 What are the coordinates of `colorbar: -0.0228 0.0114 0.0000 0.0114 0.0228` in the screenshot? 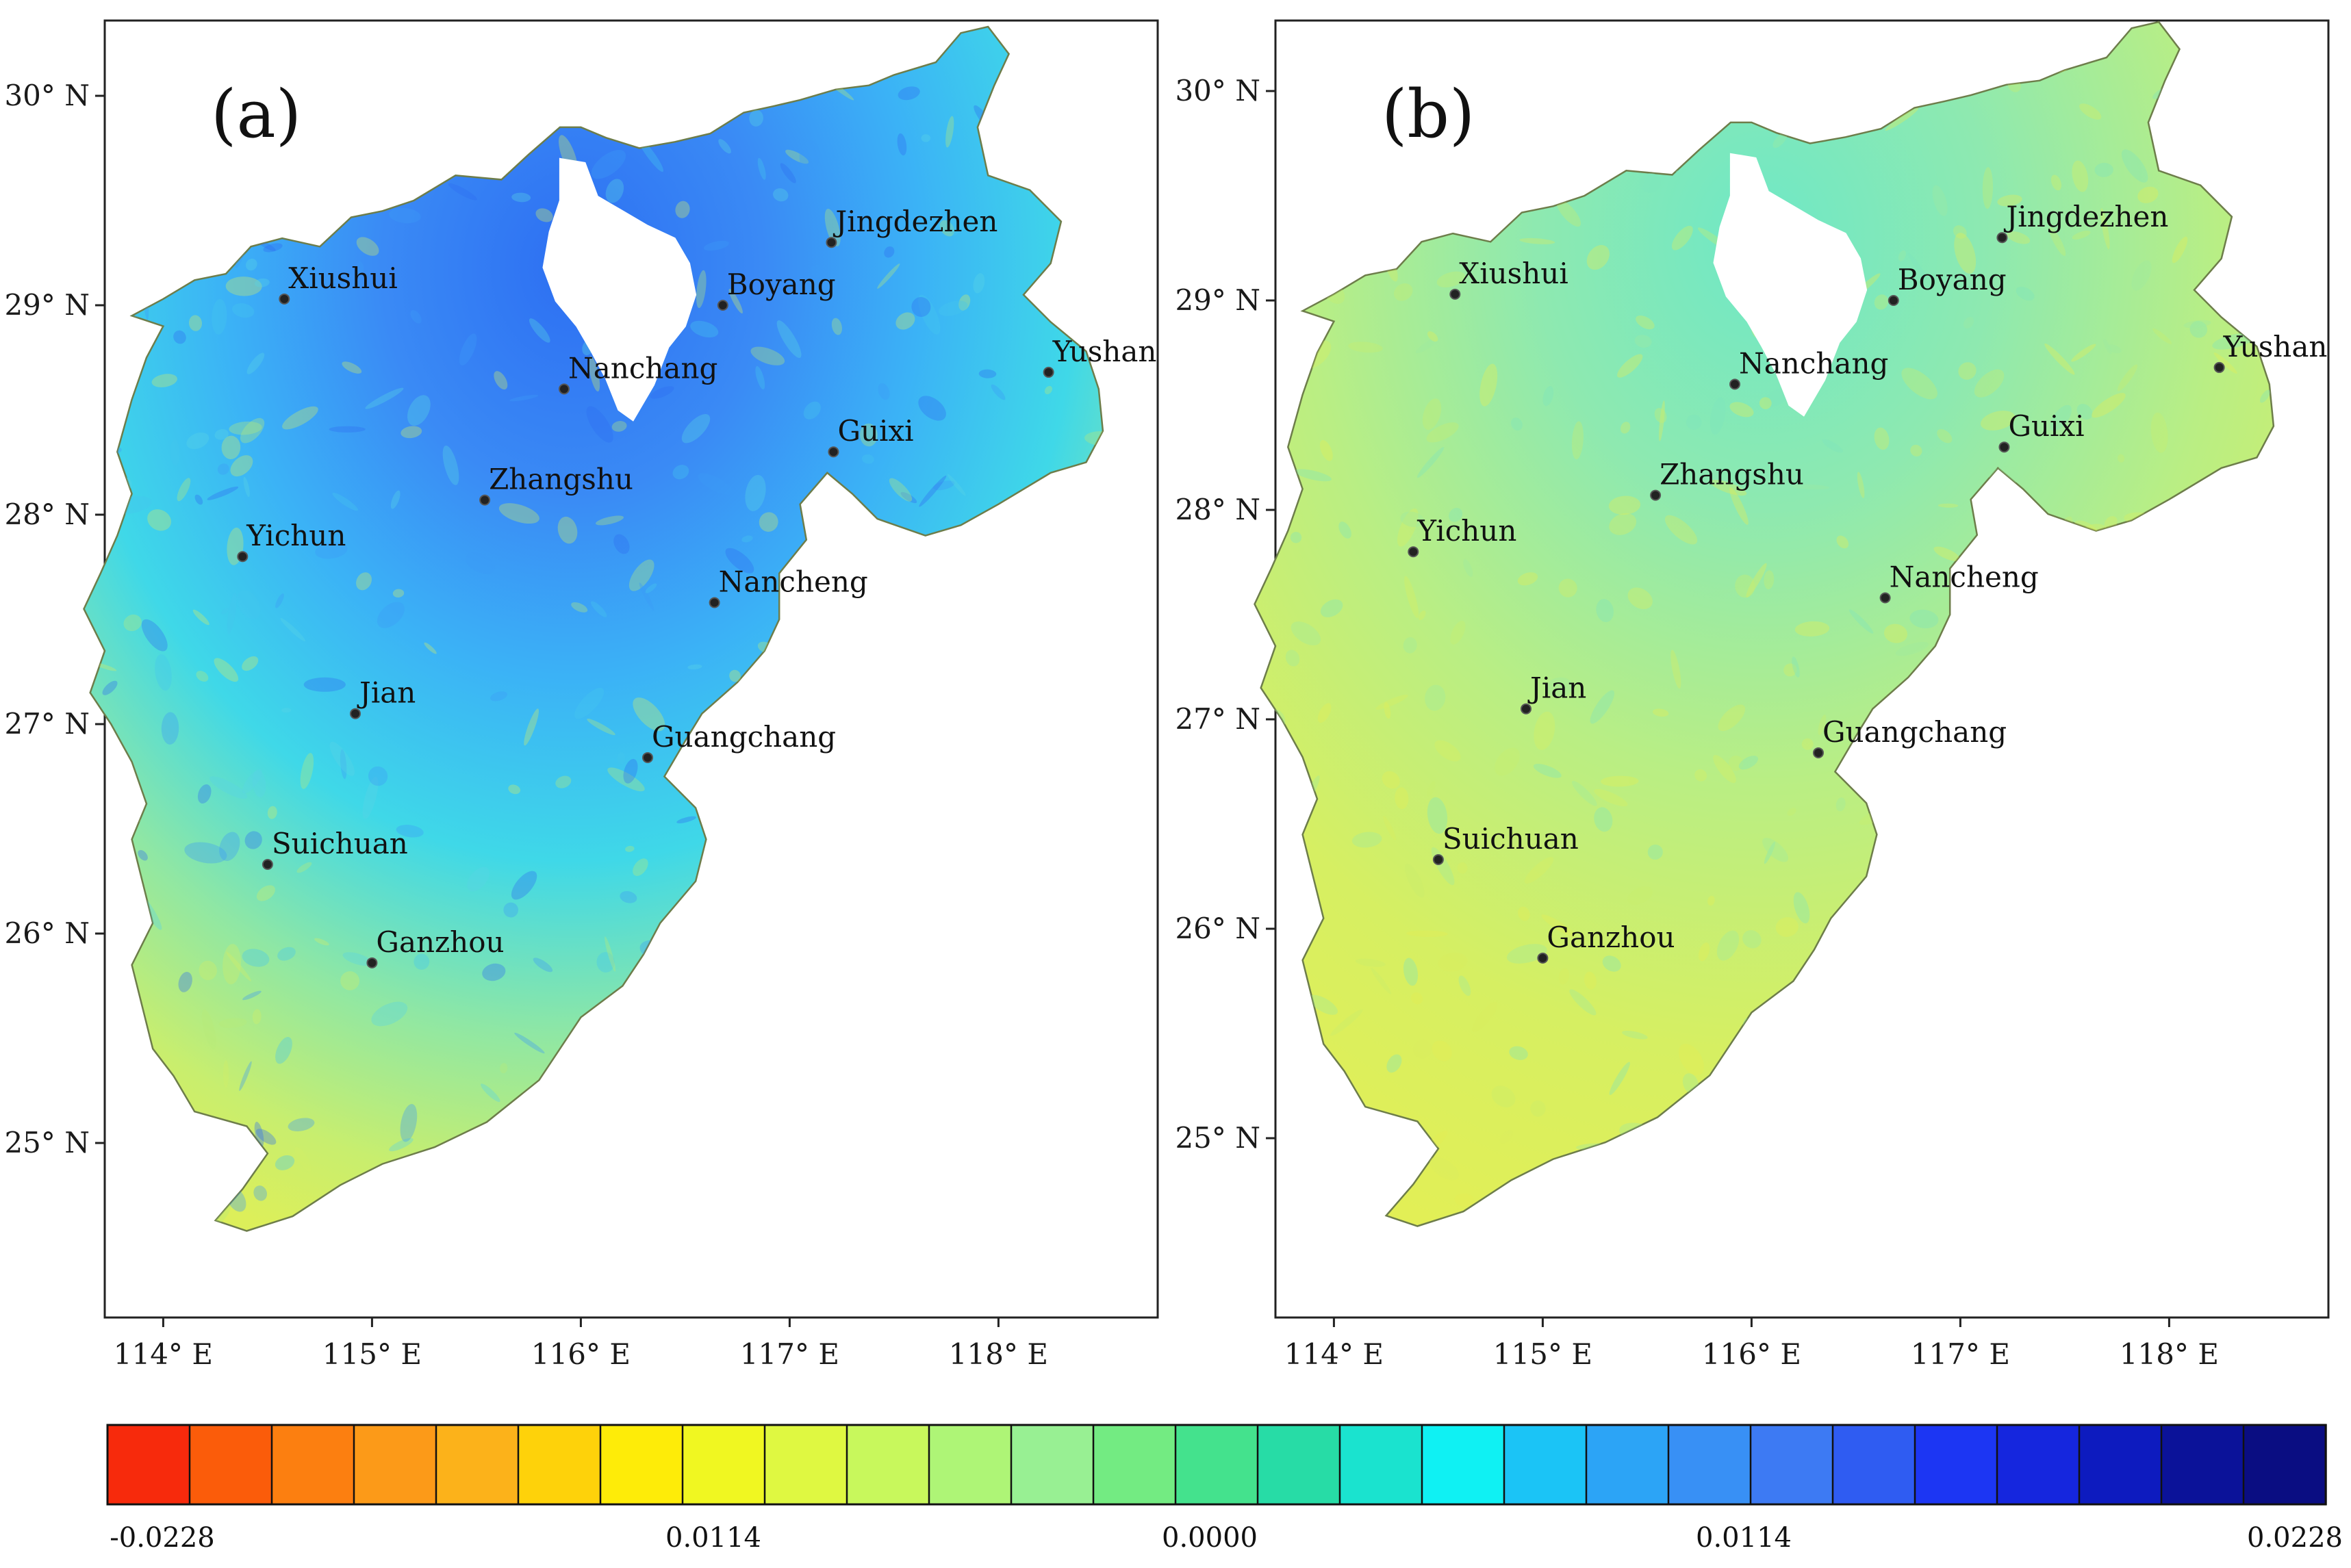 It's located at (1225, 1489).